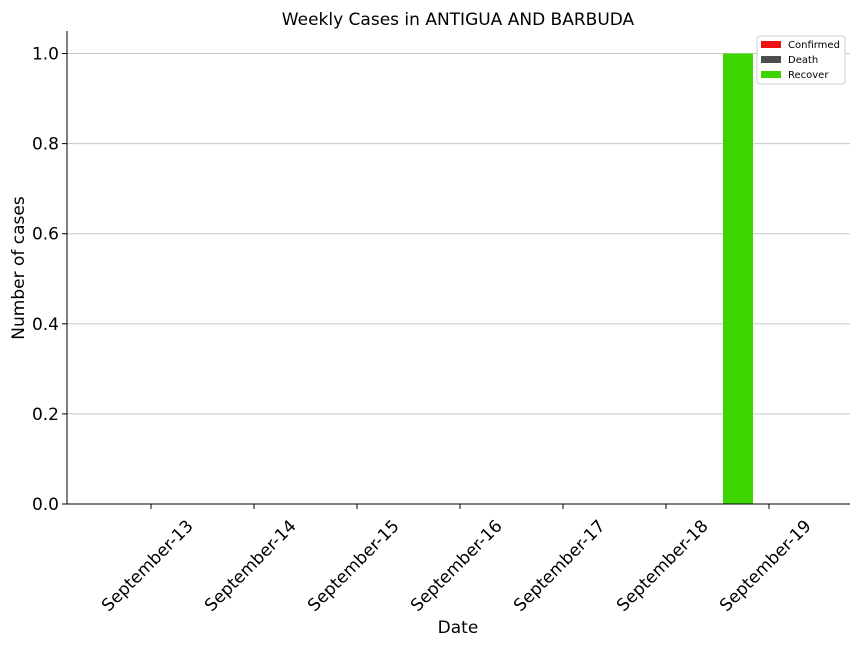  What do you see at coordinates (45, 145) in the screenshot?
I see `y-tick-label: 0.8` at bounding box center [45, 145].